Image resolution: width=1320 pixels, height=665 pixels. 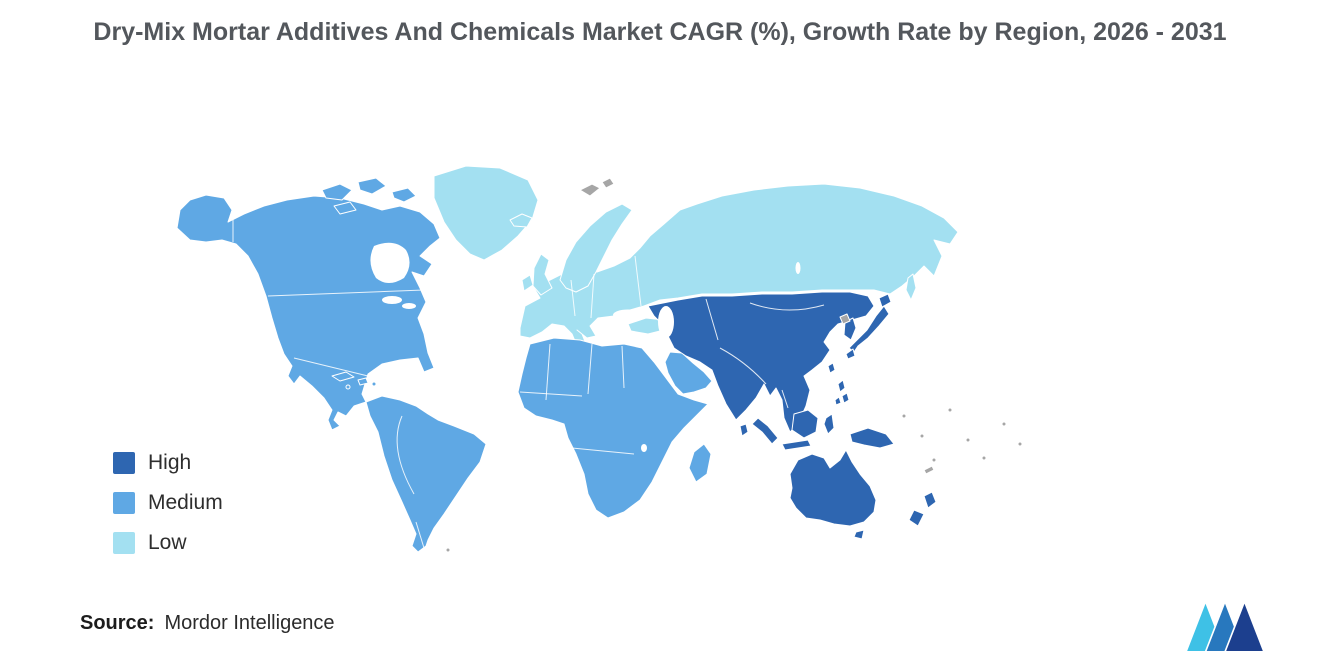 I want to click on region-caribbean, so click(x=354, y=380).